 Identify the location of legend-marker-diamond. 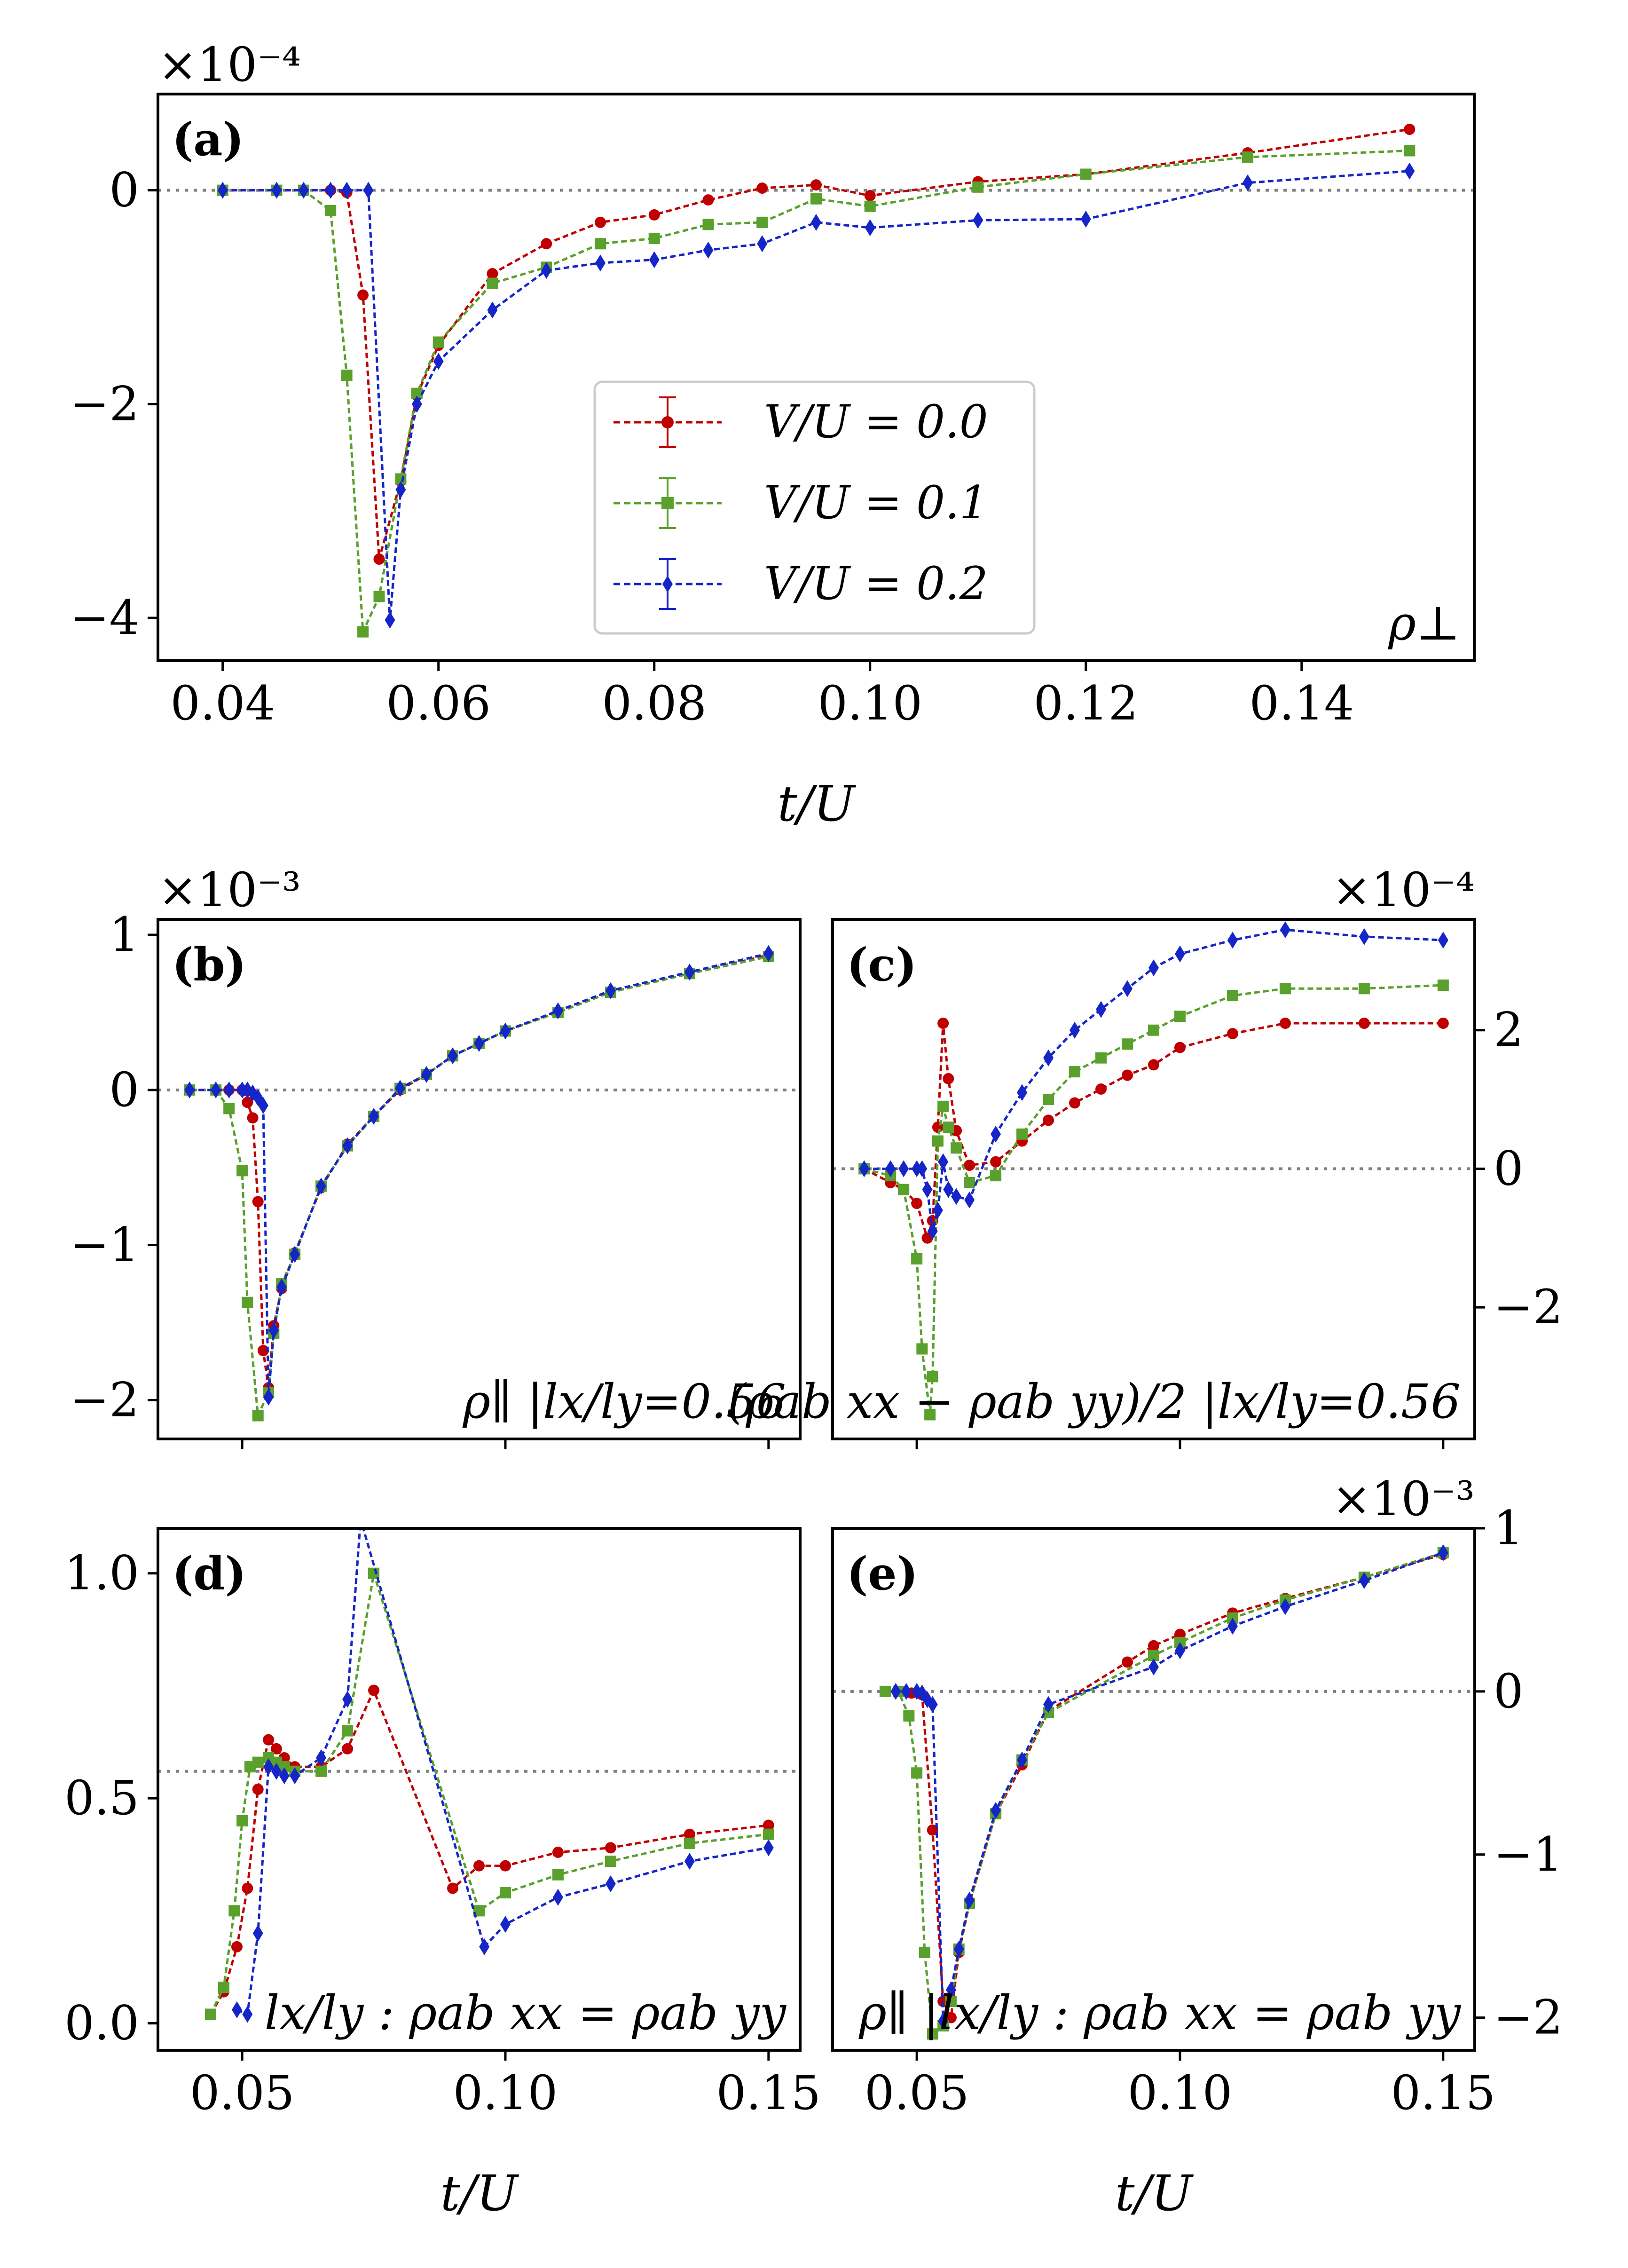
(668, 584).